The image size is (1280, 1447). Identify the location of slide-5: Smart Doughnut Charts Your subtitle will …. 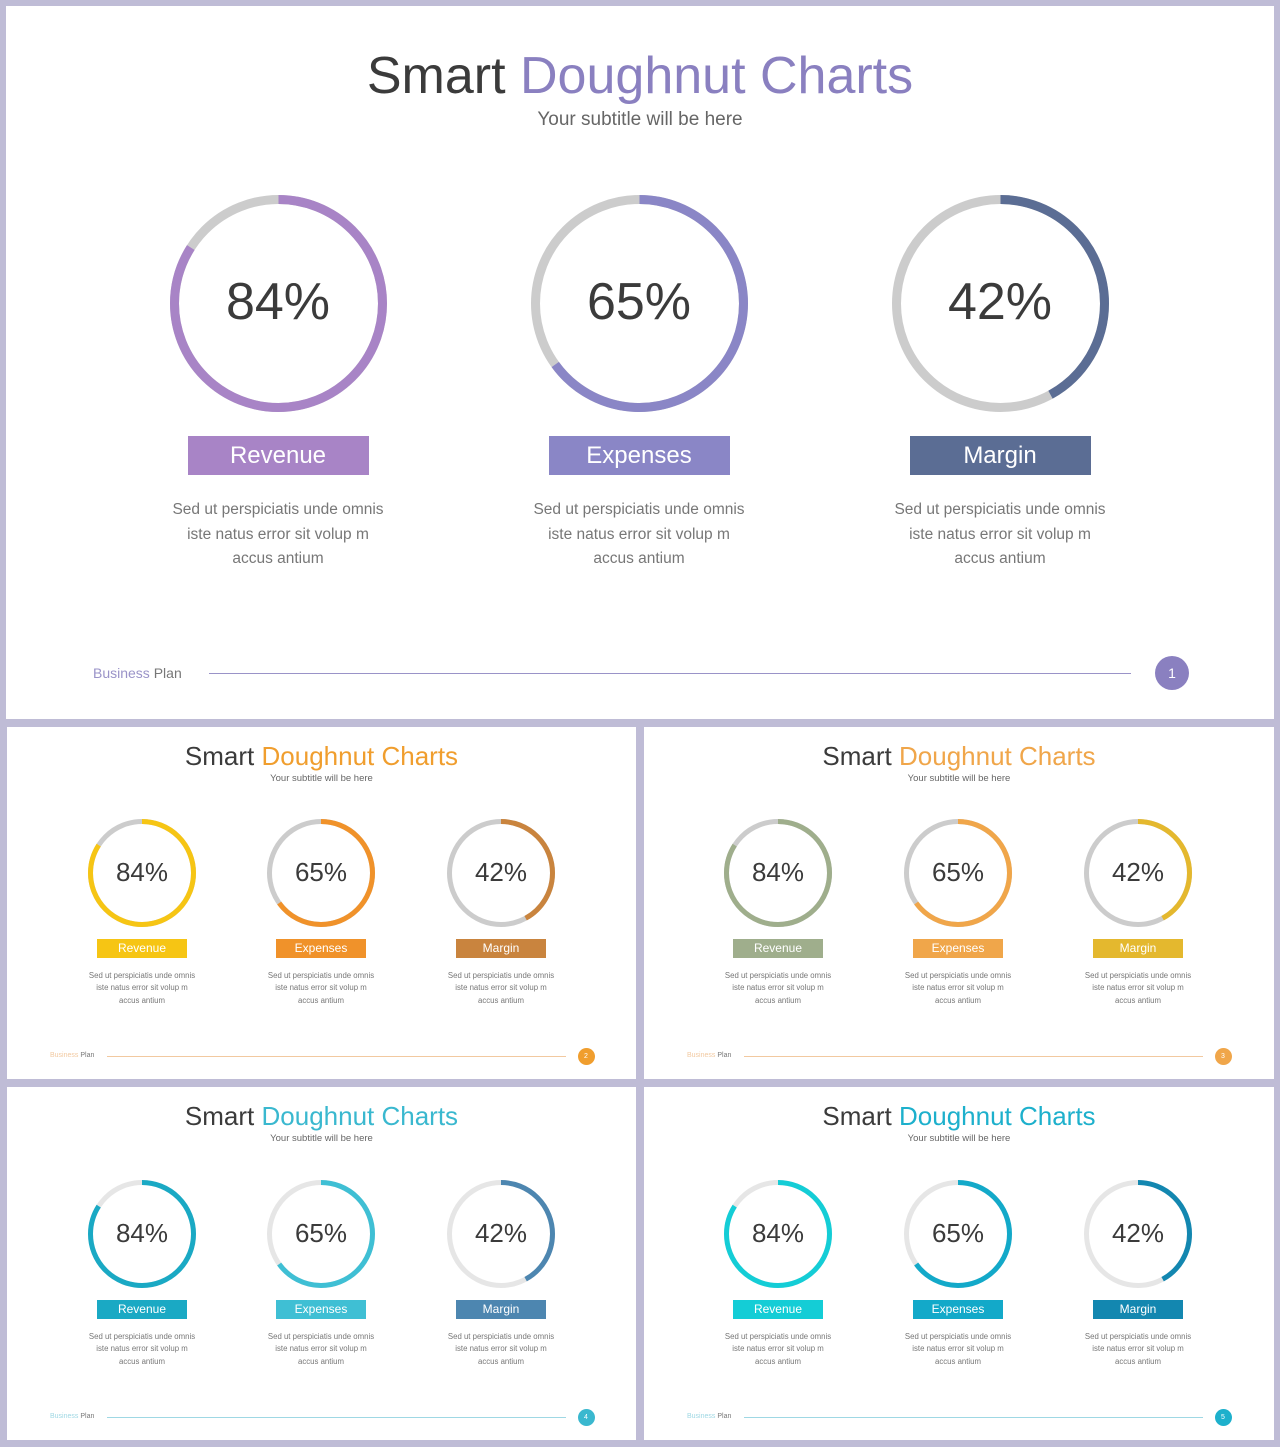
(959, 1263).